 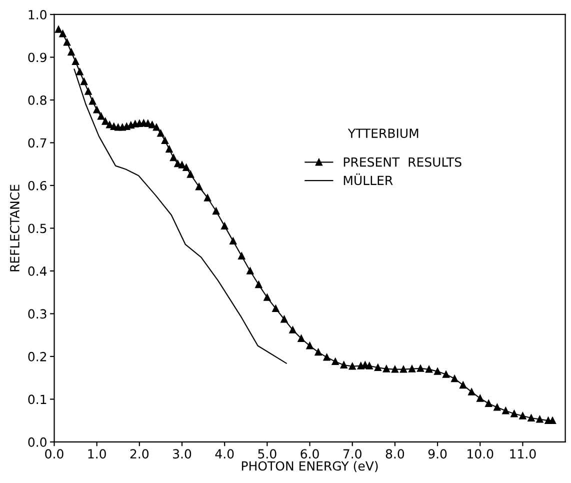 I want to click on legend-title: YTTERBIUM, so click(x=383, y=133).